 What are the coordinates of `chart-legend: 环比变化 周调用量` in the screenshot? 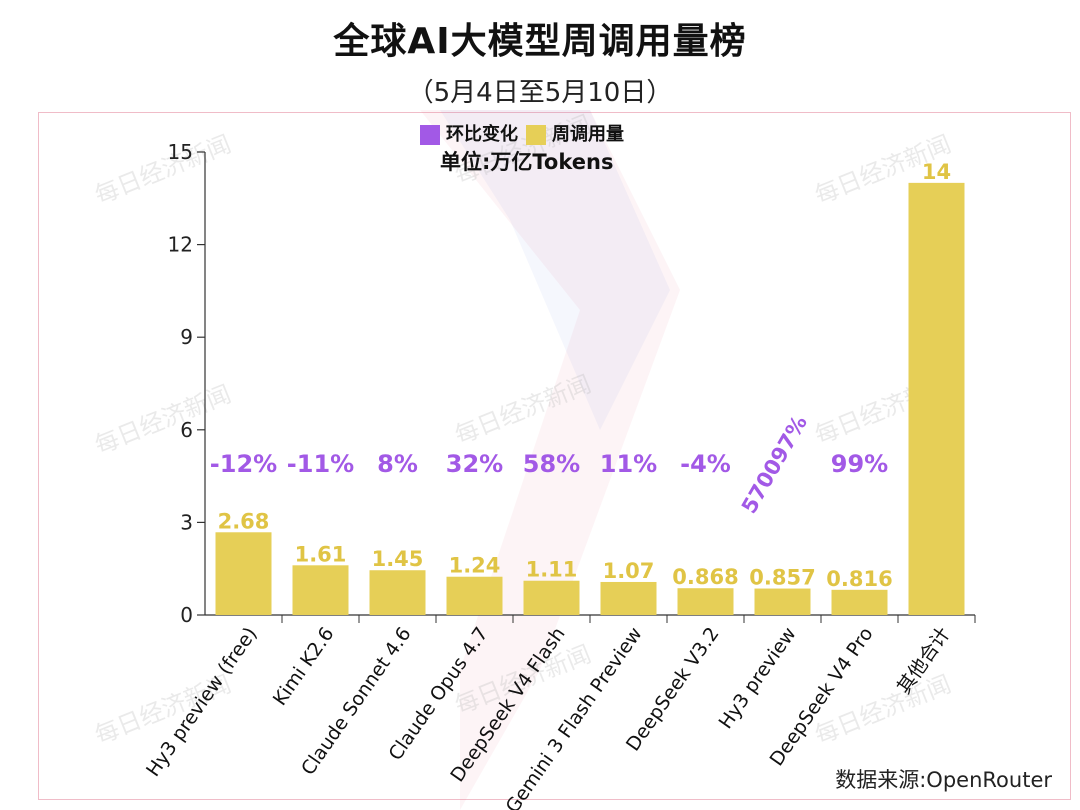 It's located at (522, 133).